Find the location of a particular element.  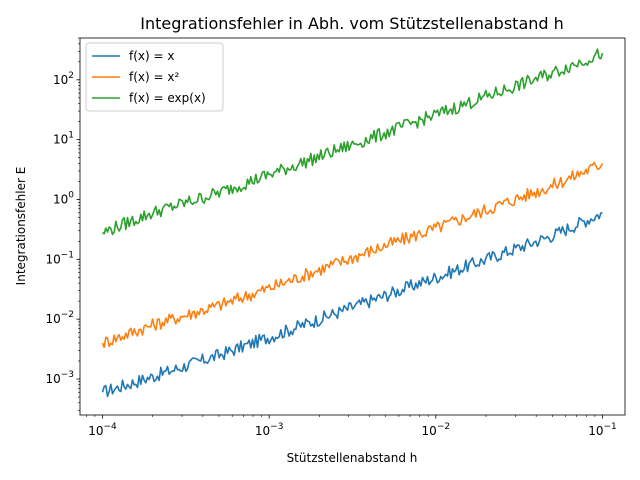

y-tick-label-2: 10⁻¹ is located at coordinates (59, 258).